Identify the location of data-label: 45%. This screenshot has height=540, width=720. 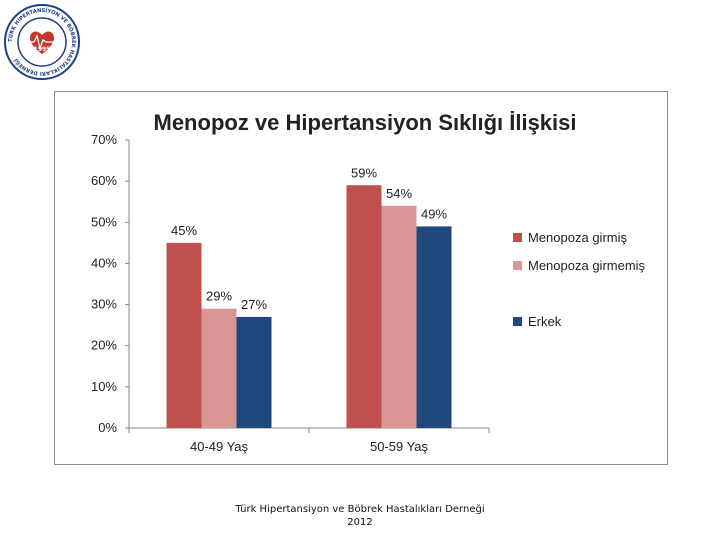
(184, 230).